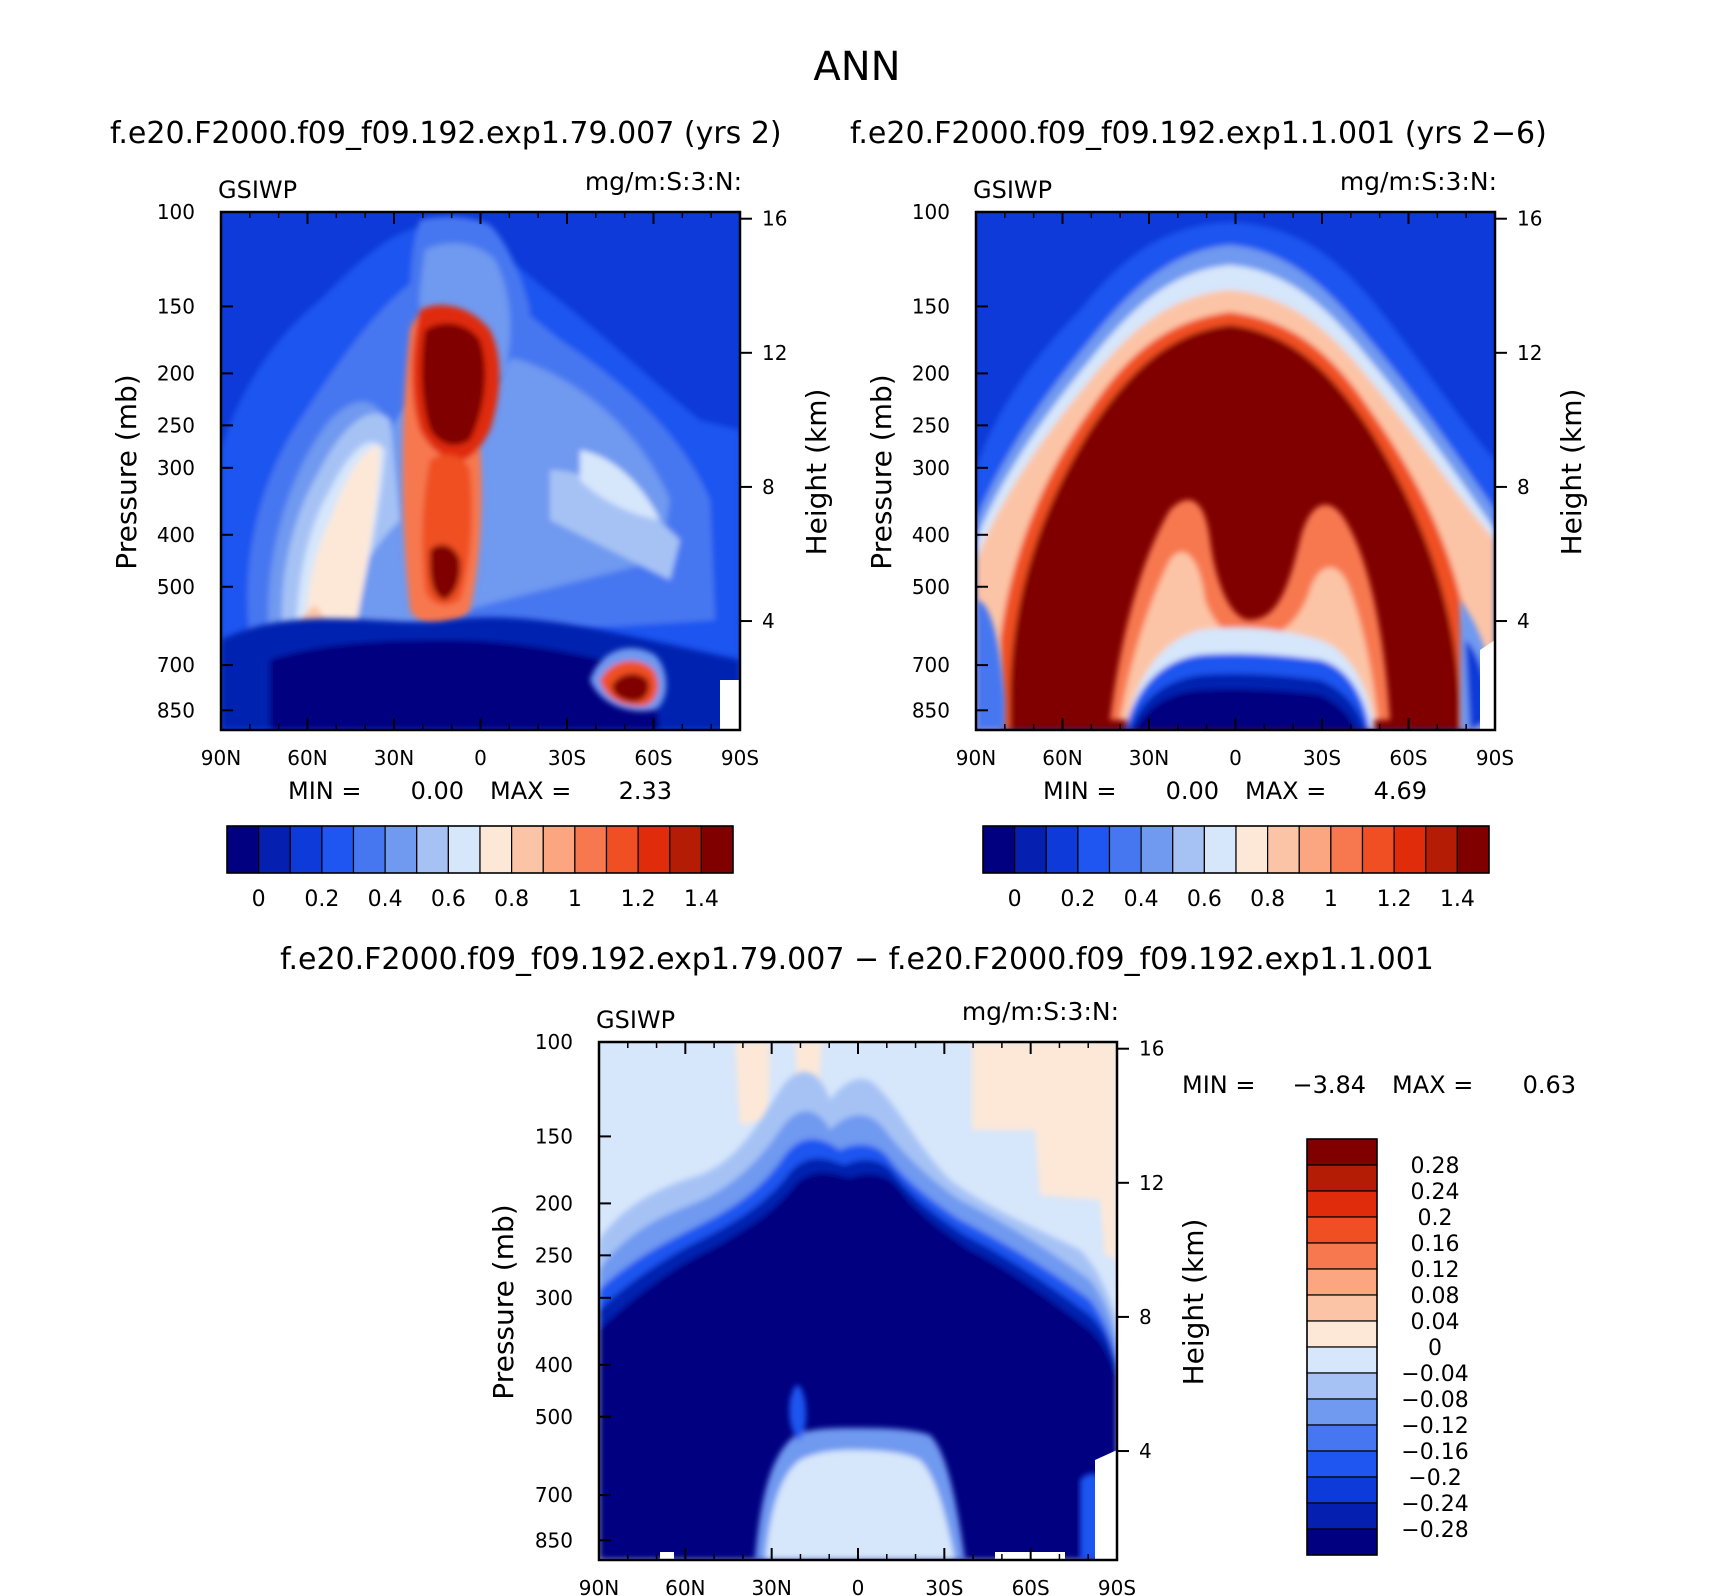 The image size is (1710, 1596). Describe the element at coordinates (599, 1586) in the screenshot. I see `panel-3-xtick-label: 90N` at that location.